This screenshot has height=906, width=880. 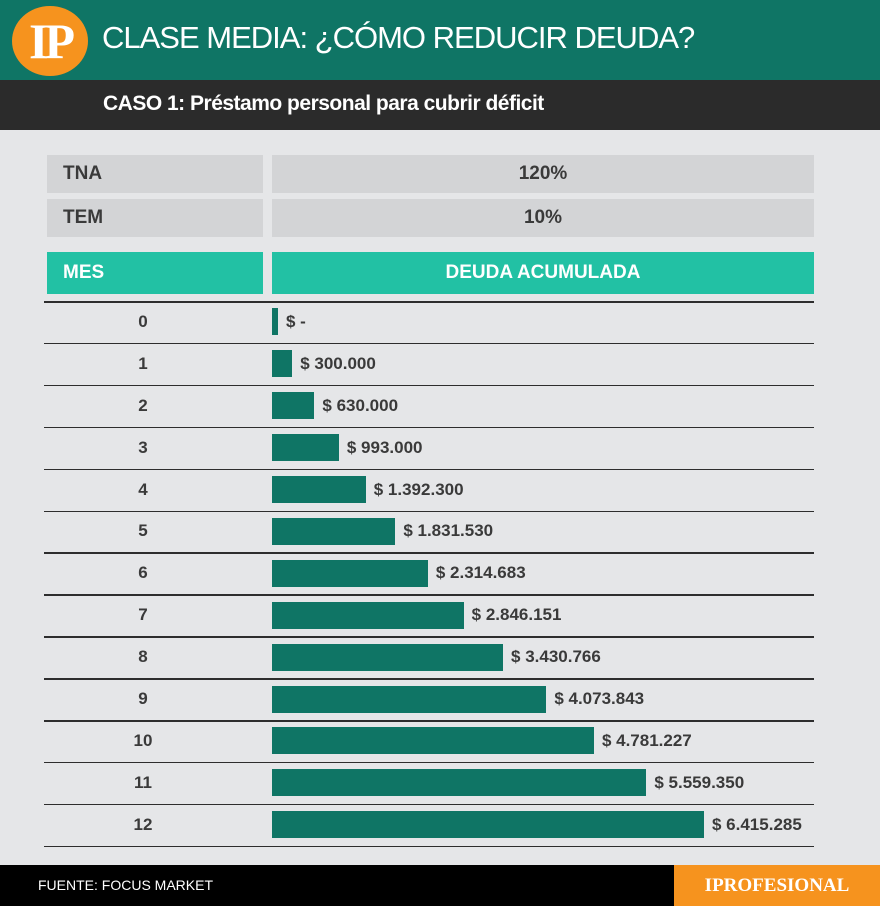 What do you see at coordinates (143, 531) in the screenshot?
I see `month-label: 5` at bounding box center [143, 531].